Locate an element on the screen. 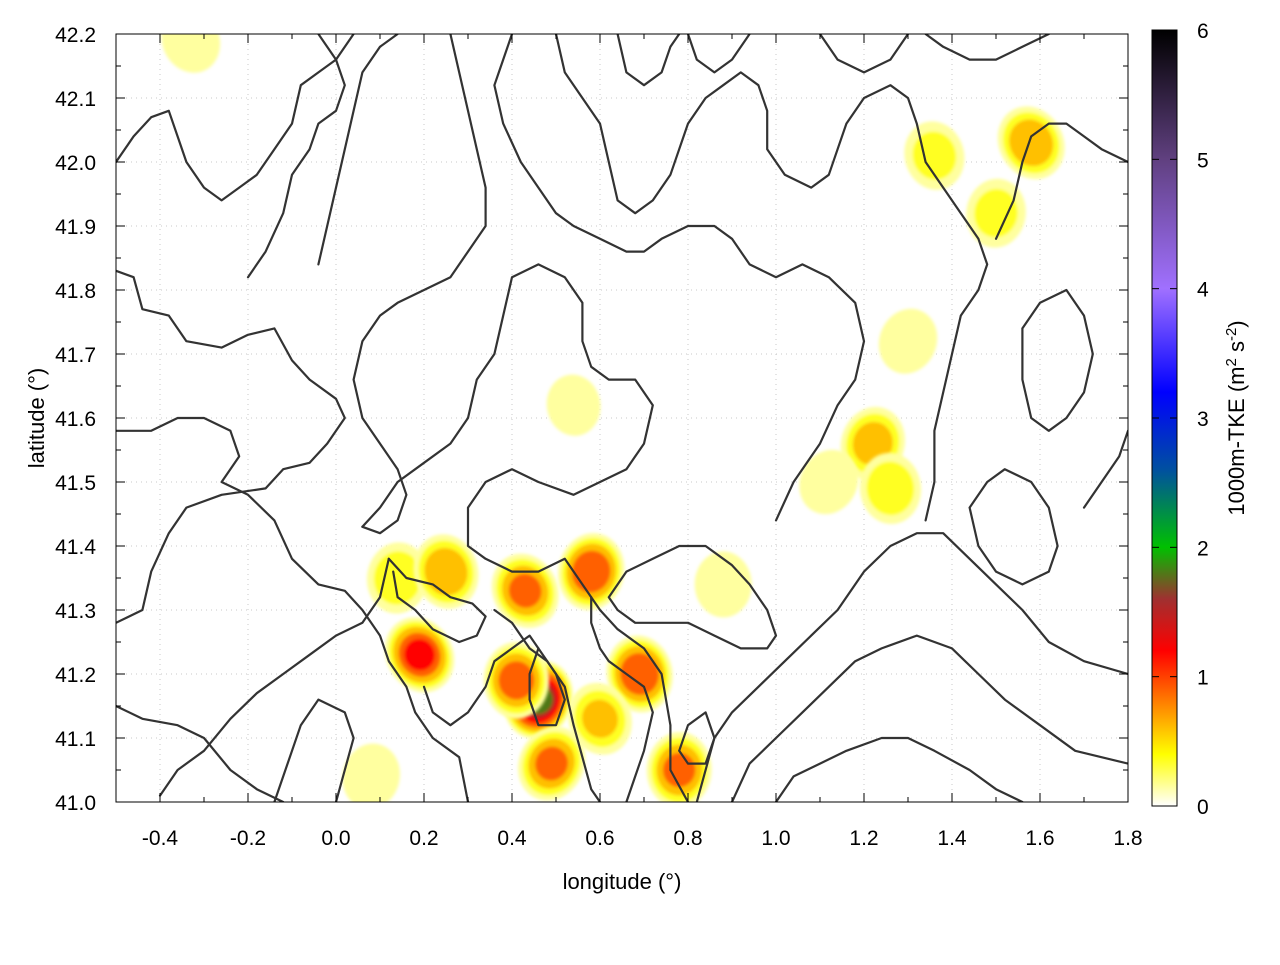 Image resolution: width=1280 pixels, height=965 pixels. colorbar-tick-label: 5 is located at coordinates (1203, 160).